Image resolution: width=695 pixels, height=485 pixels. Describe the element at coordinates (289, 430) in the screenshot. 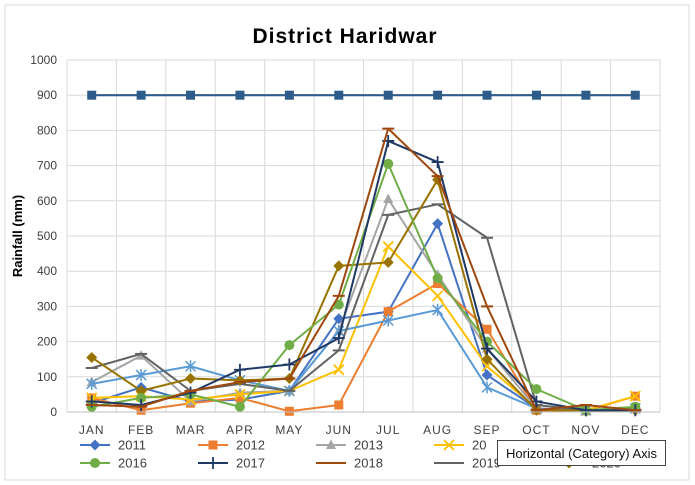

I see `x-tick-label: MAY` at that location.